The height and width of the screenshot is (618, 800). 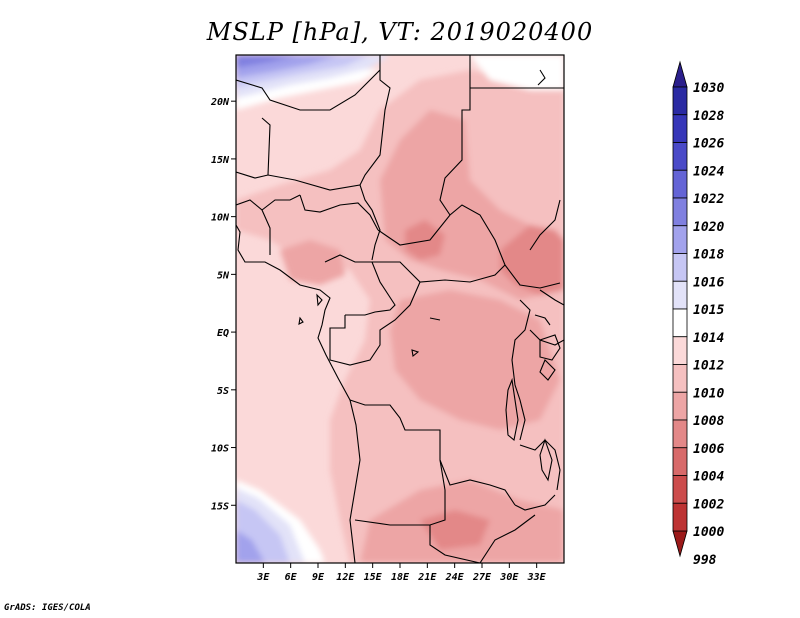 I want to click on lon-tick-label: 33E, so click(x=537, y=577).